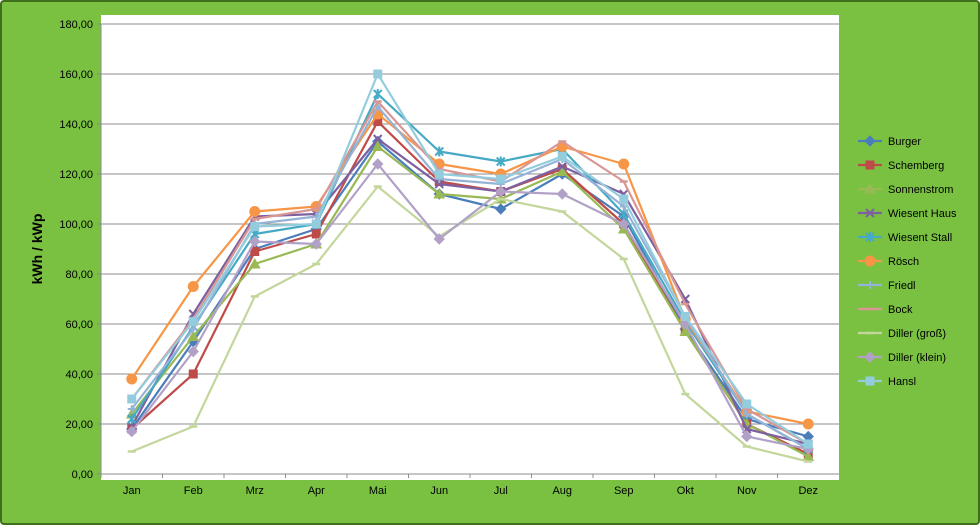 This screenshot has width=980, height=525. I want to click on legend-label: Schemberg, so click(916, 166).